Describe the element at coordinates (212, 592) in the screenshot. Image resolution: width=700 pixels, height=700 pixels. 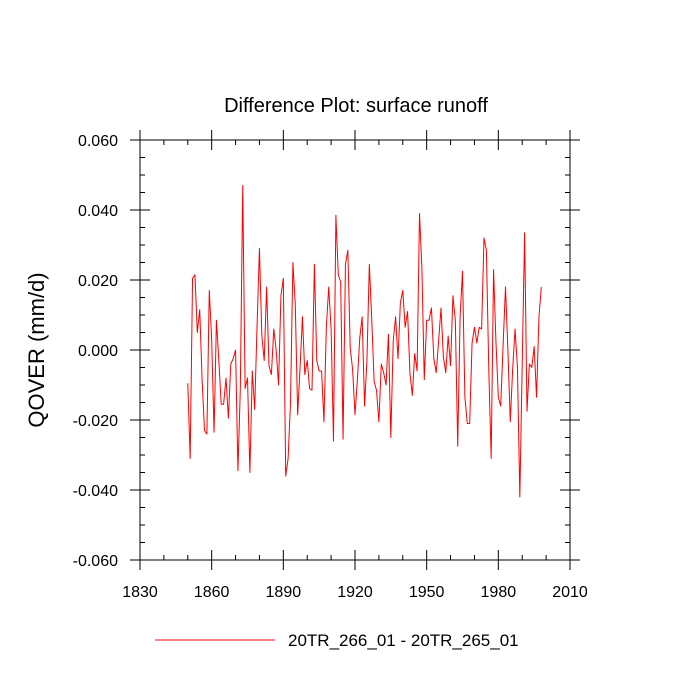
I see `x-tick-label: 1860` at that location.